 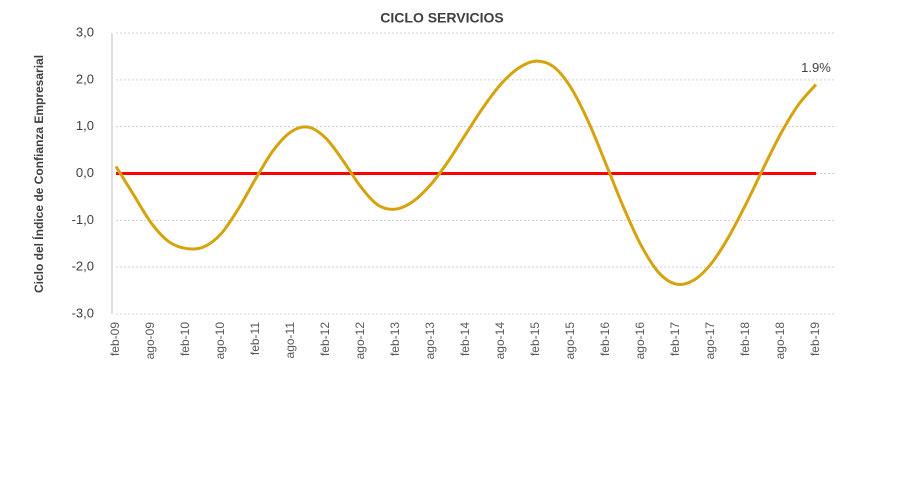 I want to click on x-tick-label: ago-14, so click(x=500, y=341).